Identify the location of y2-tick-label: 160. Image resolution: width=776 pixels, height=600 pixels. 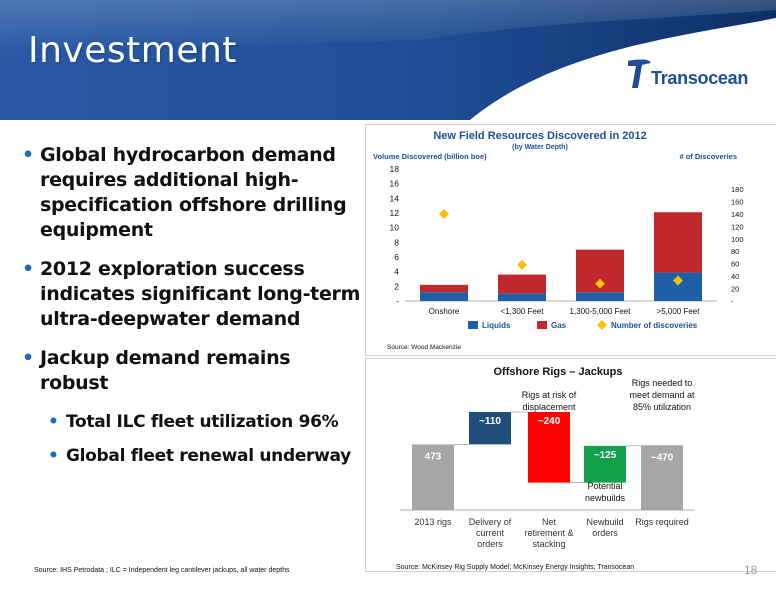
(737, 201).